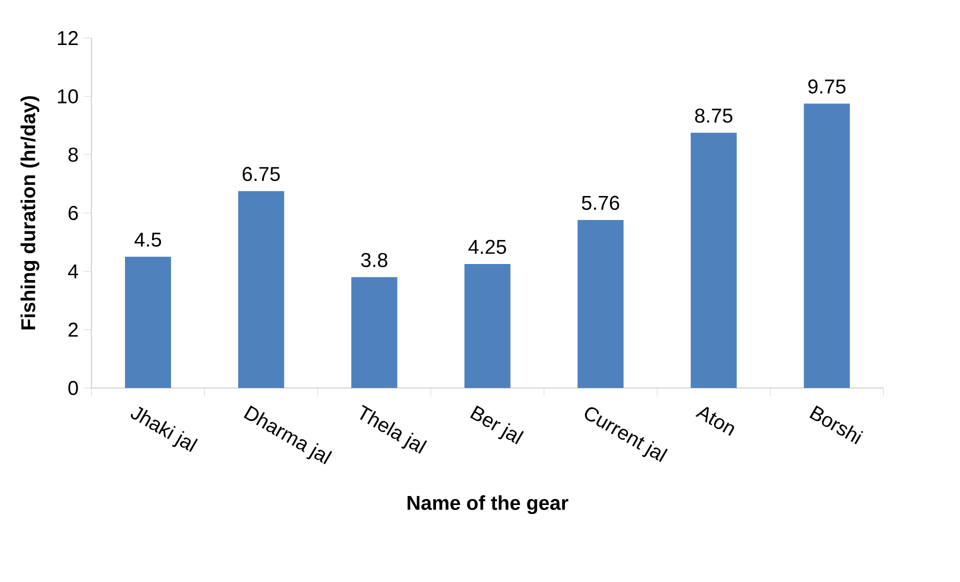 The image size is (960, 582). Describe the element at coordinates (73, 329) in the screenshot. I see `y-tick-label: 2` at that location.